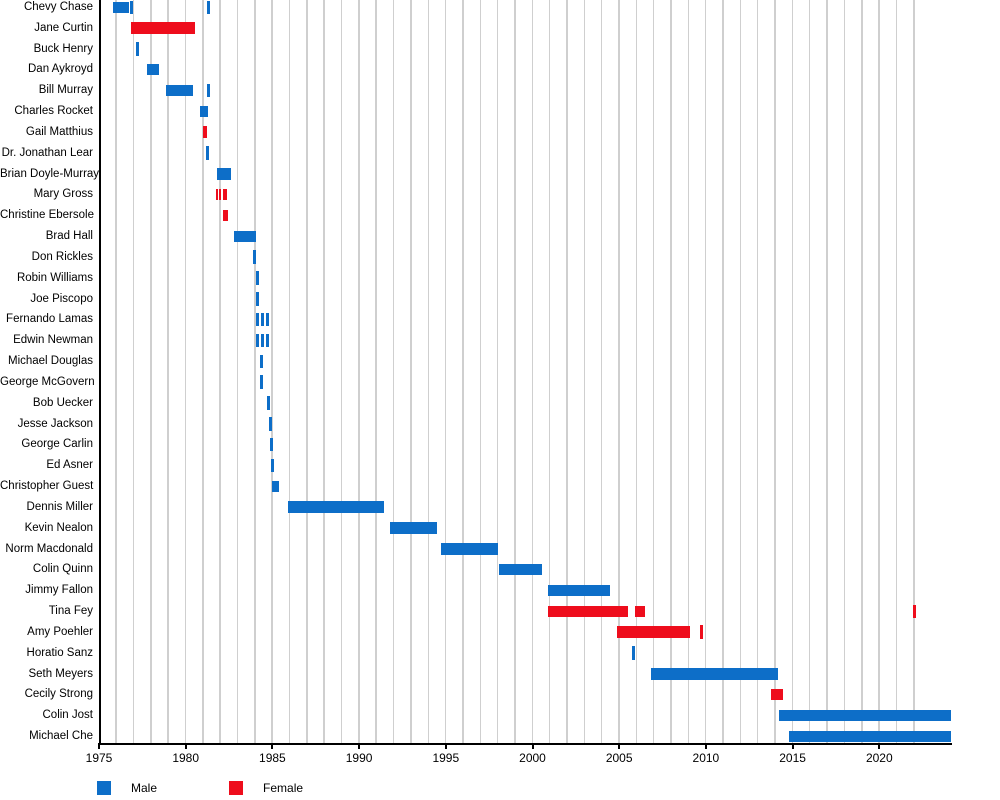 The image size is (1000, 800). What do you see at coordinates (359, 758) in the screenshot?
I see `x-axis-label: 1990` at bounding box center [359, 758].